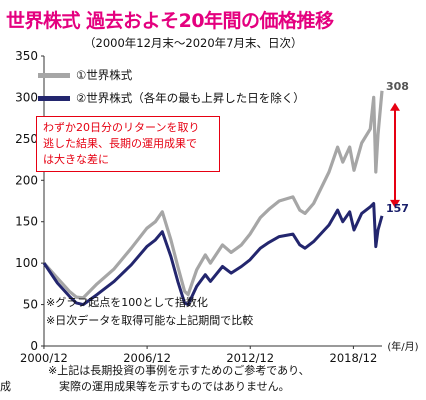  What do you see at coordinates (54, 98) in the screenshot?
I see `legend-swatch-series2` at bounding box center [54, 98].